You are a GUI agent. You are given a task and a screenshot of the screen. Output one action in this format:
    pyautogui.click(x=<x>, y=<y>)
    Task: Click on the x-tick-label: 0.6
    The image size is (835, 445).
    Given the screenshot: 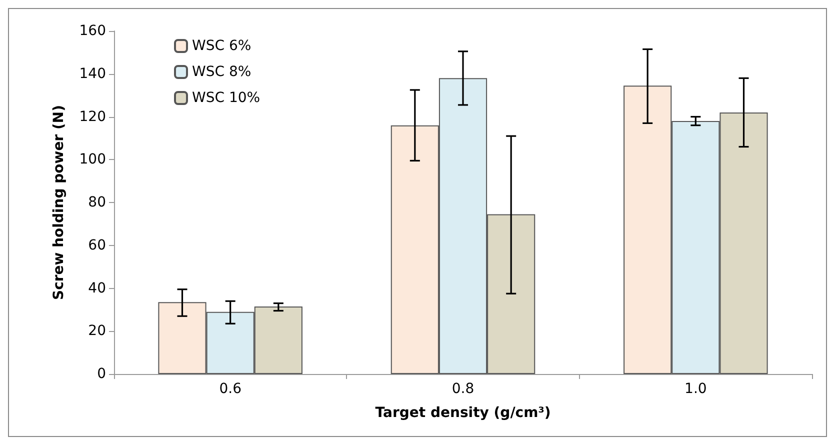 What is the action you would take?
    pyautogui.click(x=230, y=389)
    